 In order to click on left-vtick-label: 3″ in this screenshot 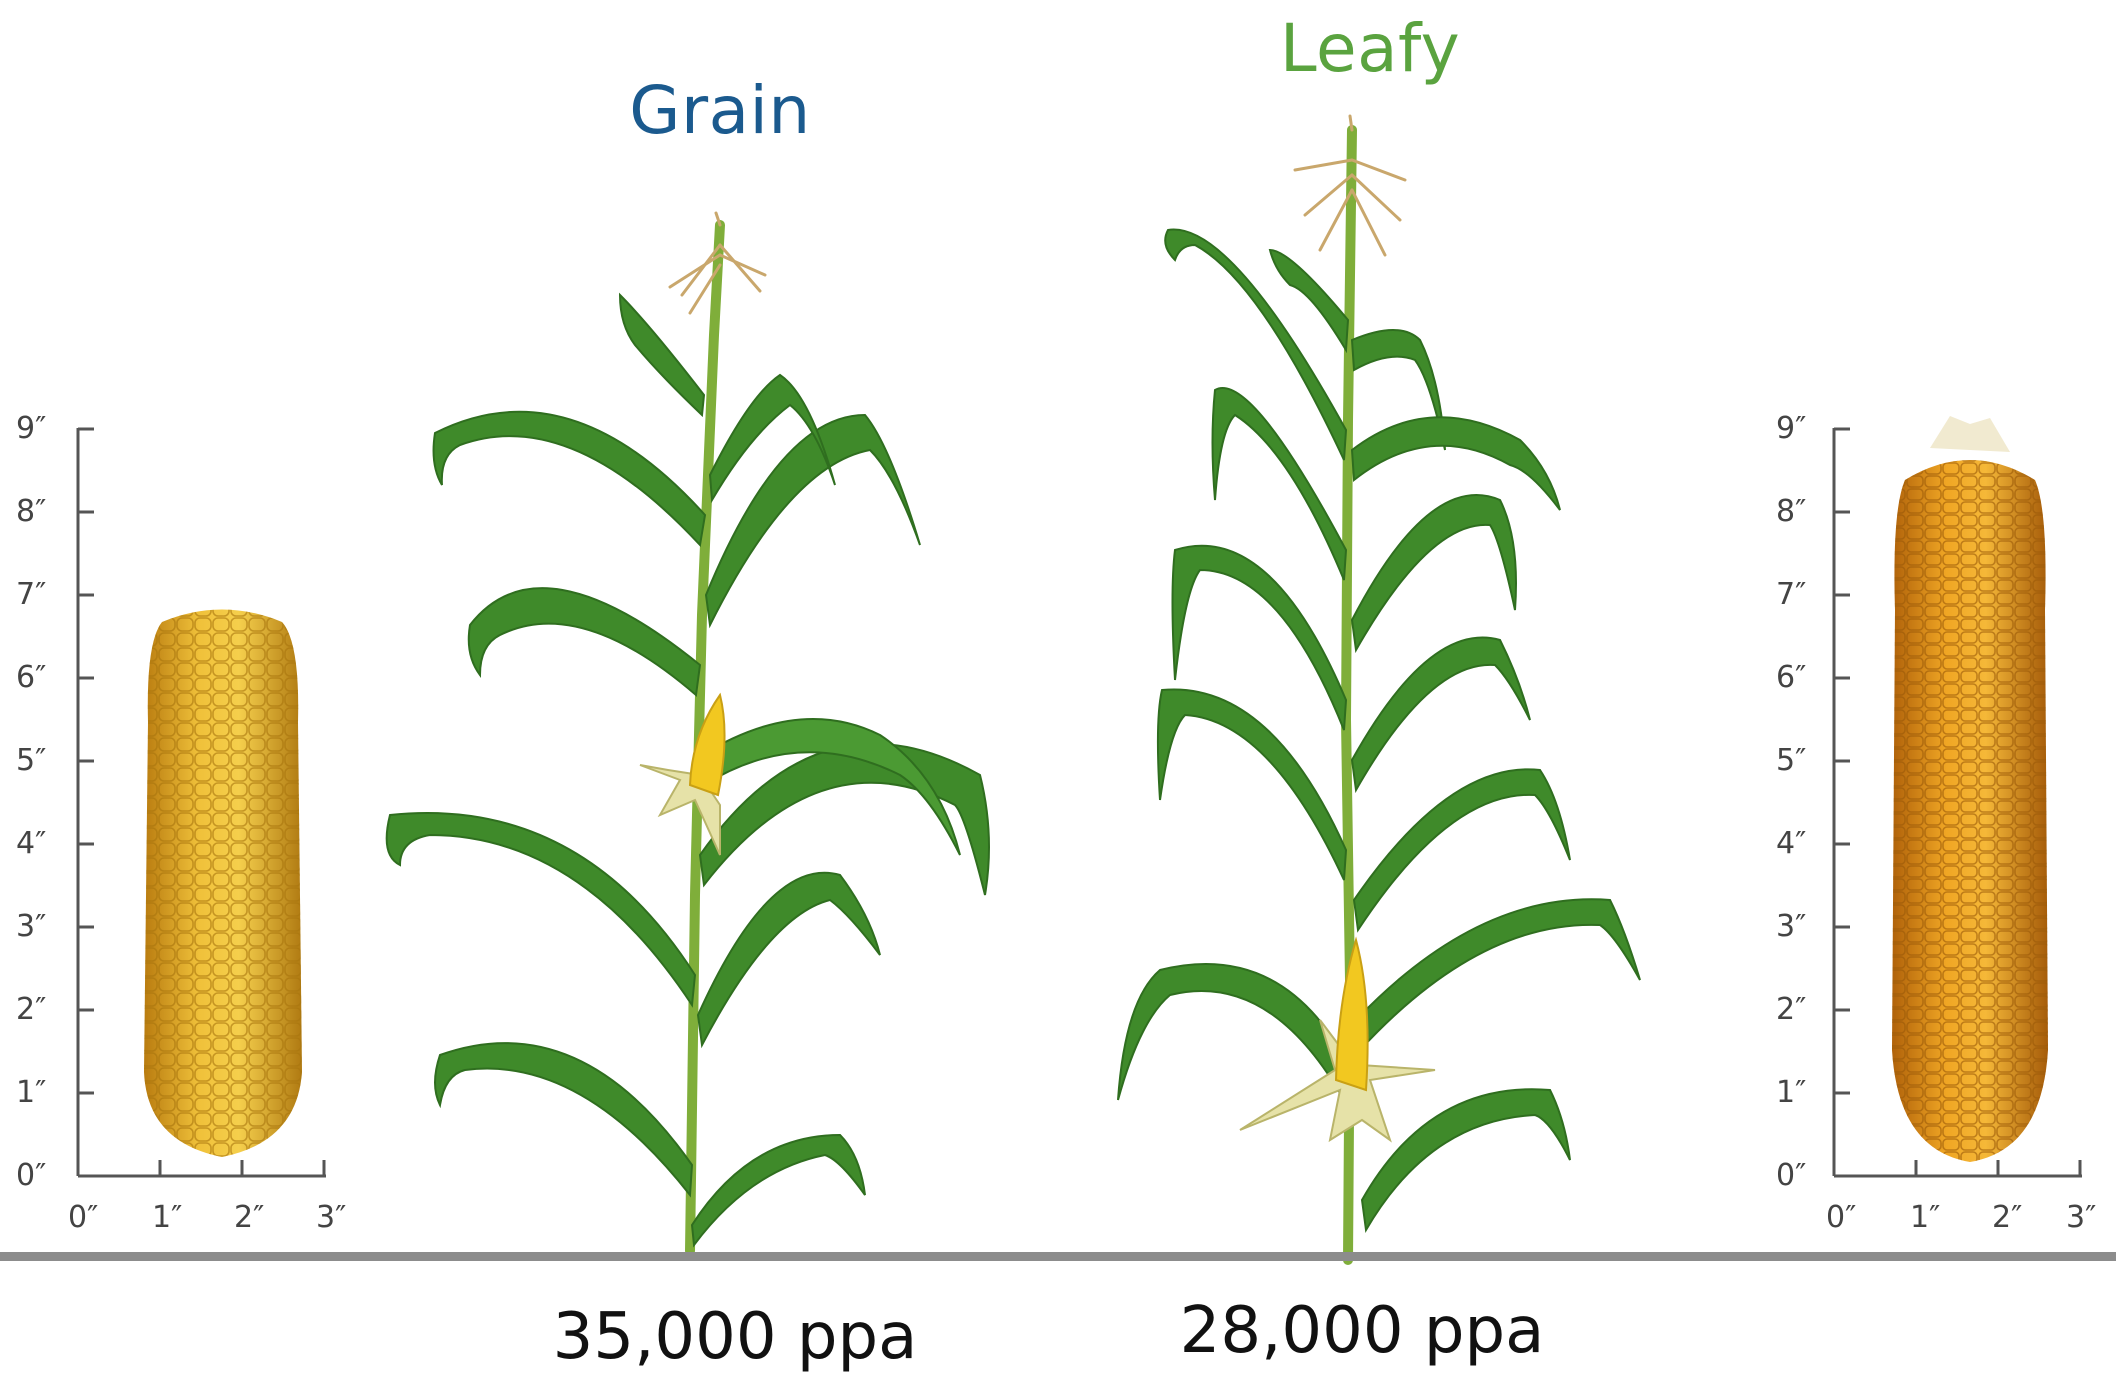, I will do `click(31, 926)`.